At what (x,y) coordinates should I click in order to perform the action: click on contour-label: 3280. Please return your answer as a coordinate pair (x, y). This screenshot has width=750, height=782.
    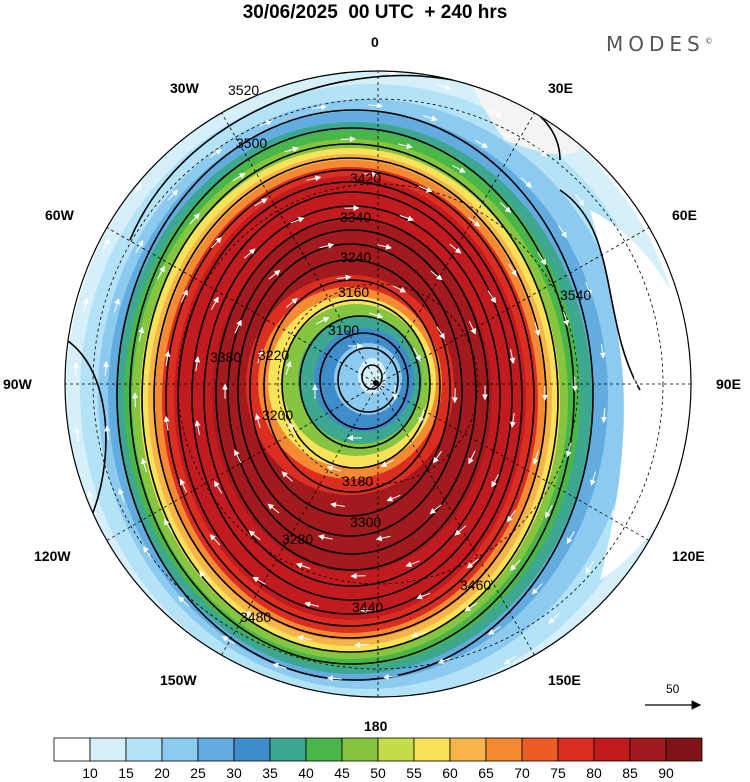
    Looking at the image, I should click on (297, 539).